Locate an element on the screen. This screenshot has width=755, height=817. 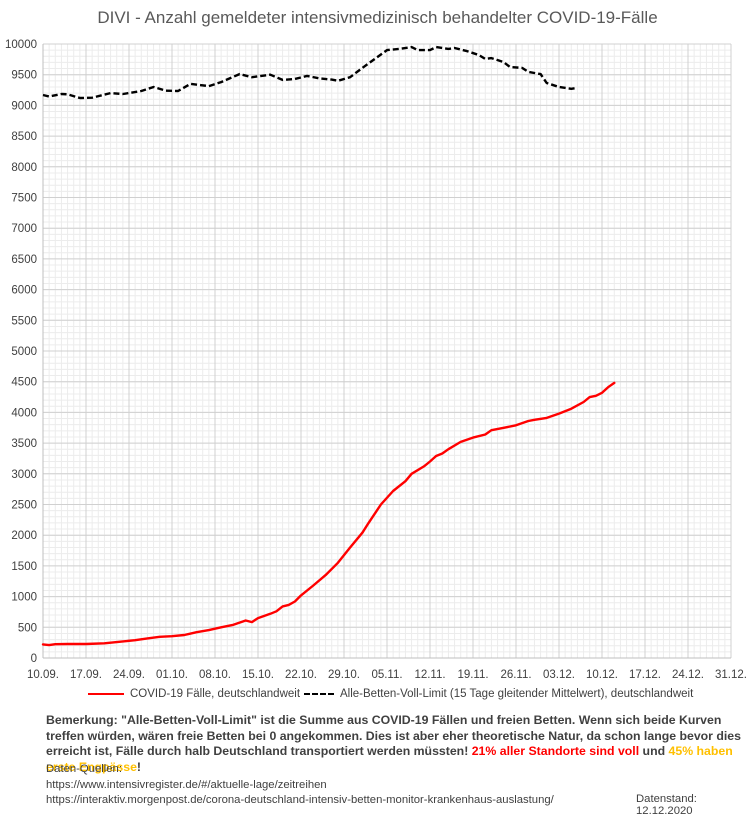
x-tick-label: 29.10. is located at coordinates (344, 675).